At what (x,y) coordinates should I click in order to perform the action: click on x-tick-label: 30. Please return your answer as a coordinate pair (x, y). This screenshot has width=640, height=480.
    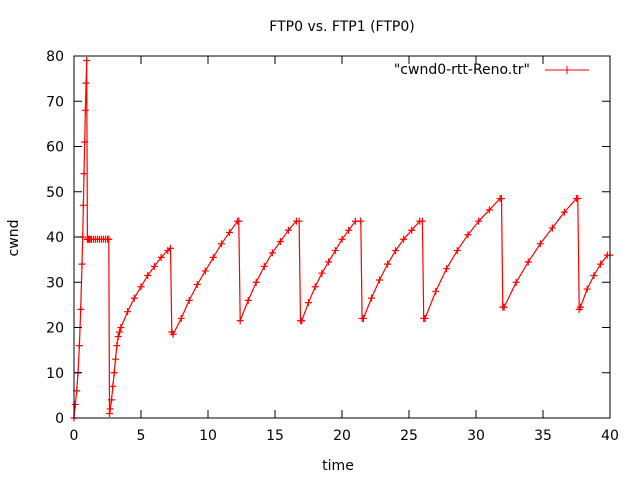
    Looking at the image, I should click on (476, 436).